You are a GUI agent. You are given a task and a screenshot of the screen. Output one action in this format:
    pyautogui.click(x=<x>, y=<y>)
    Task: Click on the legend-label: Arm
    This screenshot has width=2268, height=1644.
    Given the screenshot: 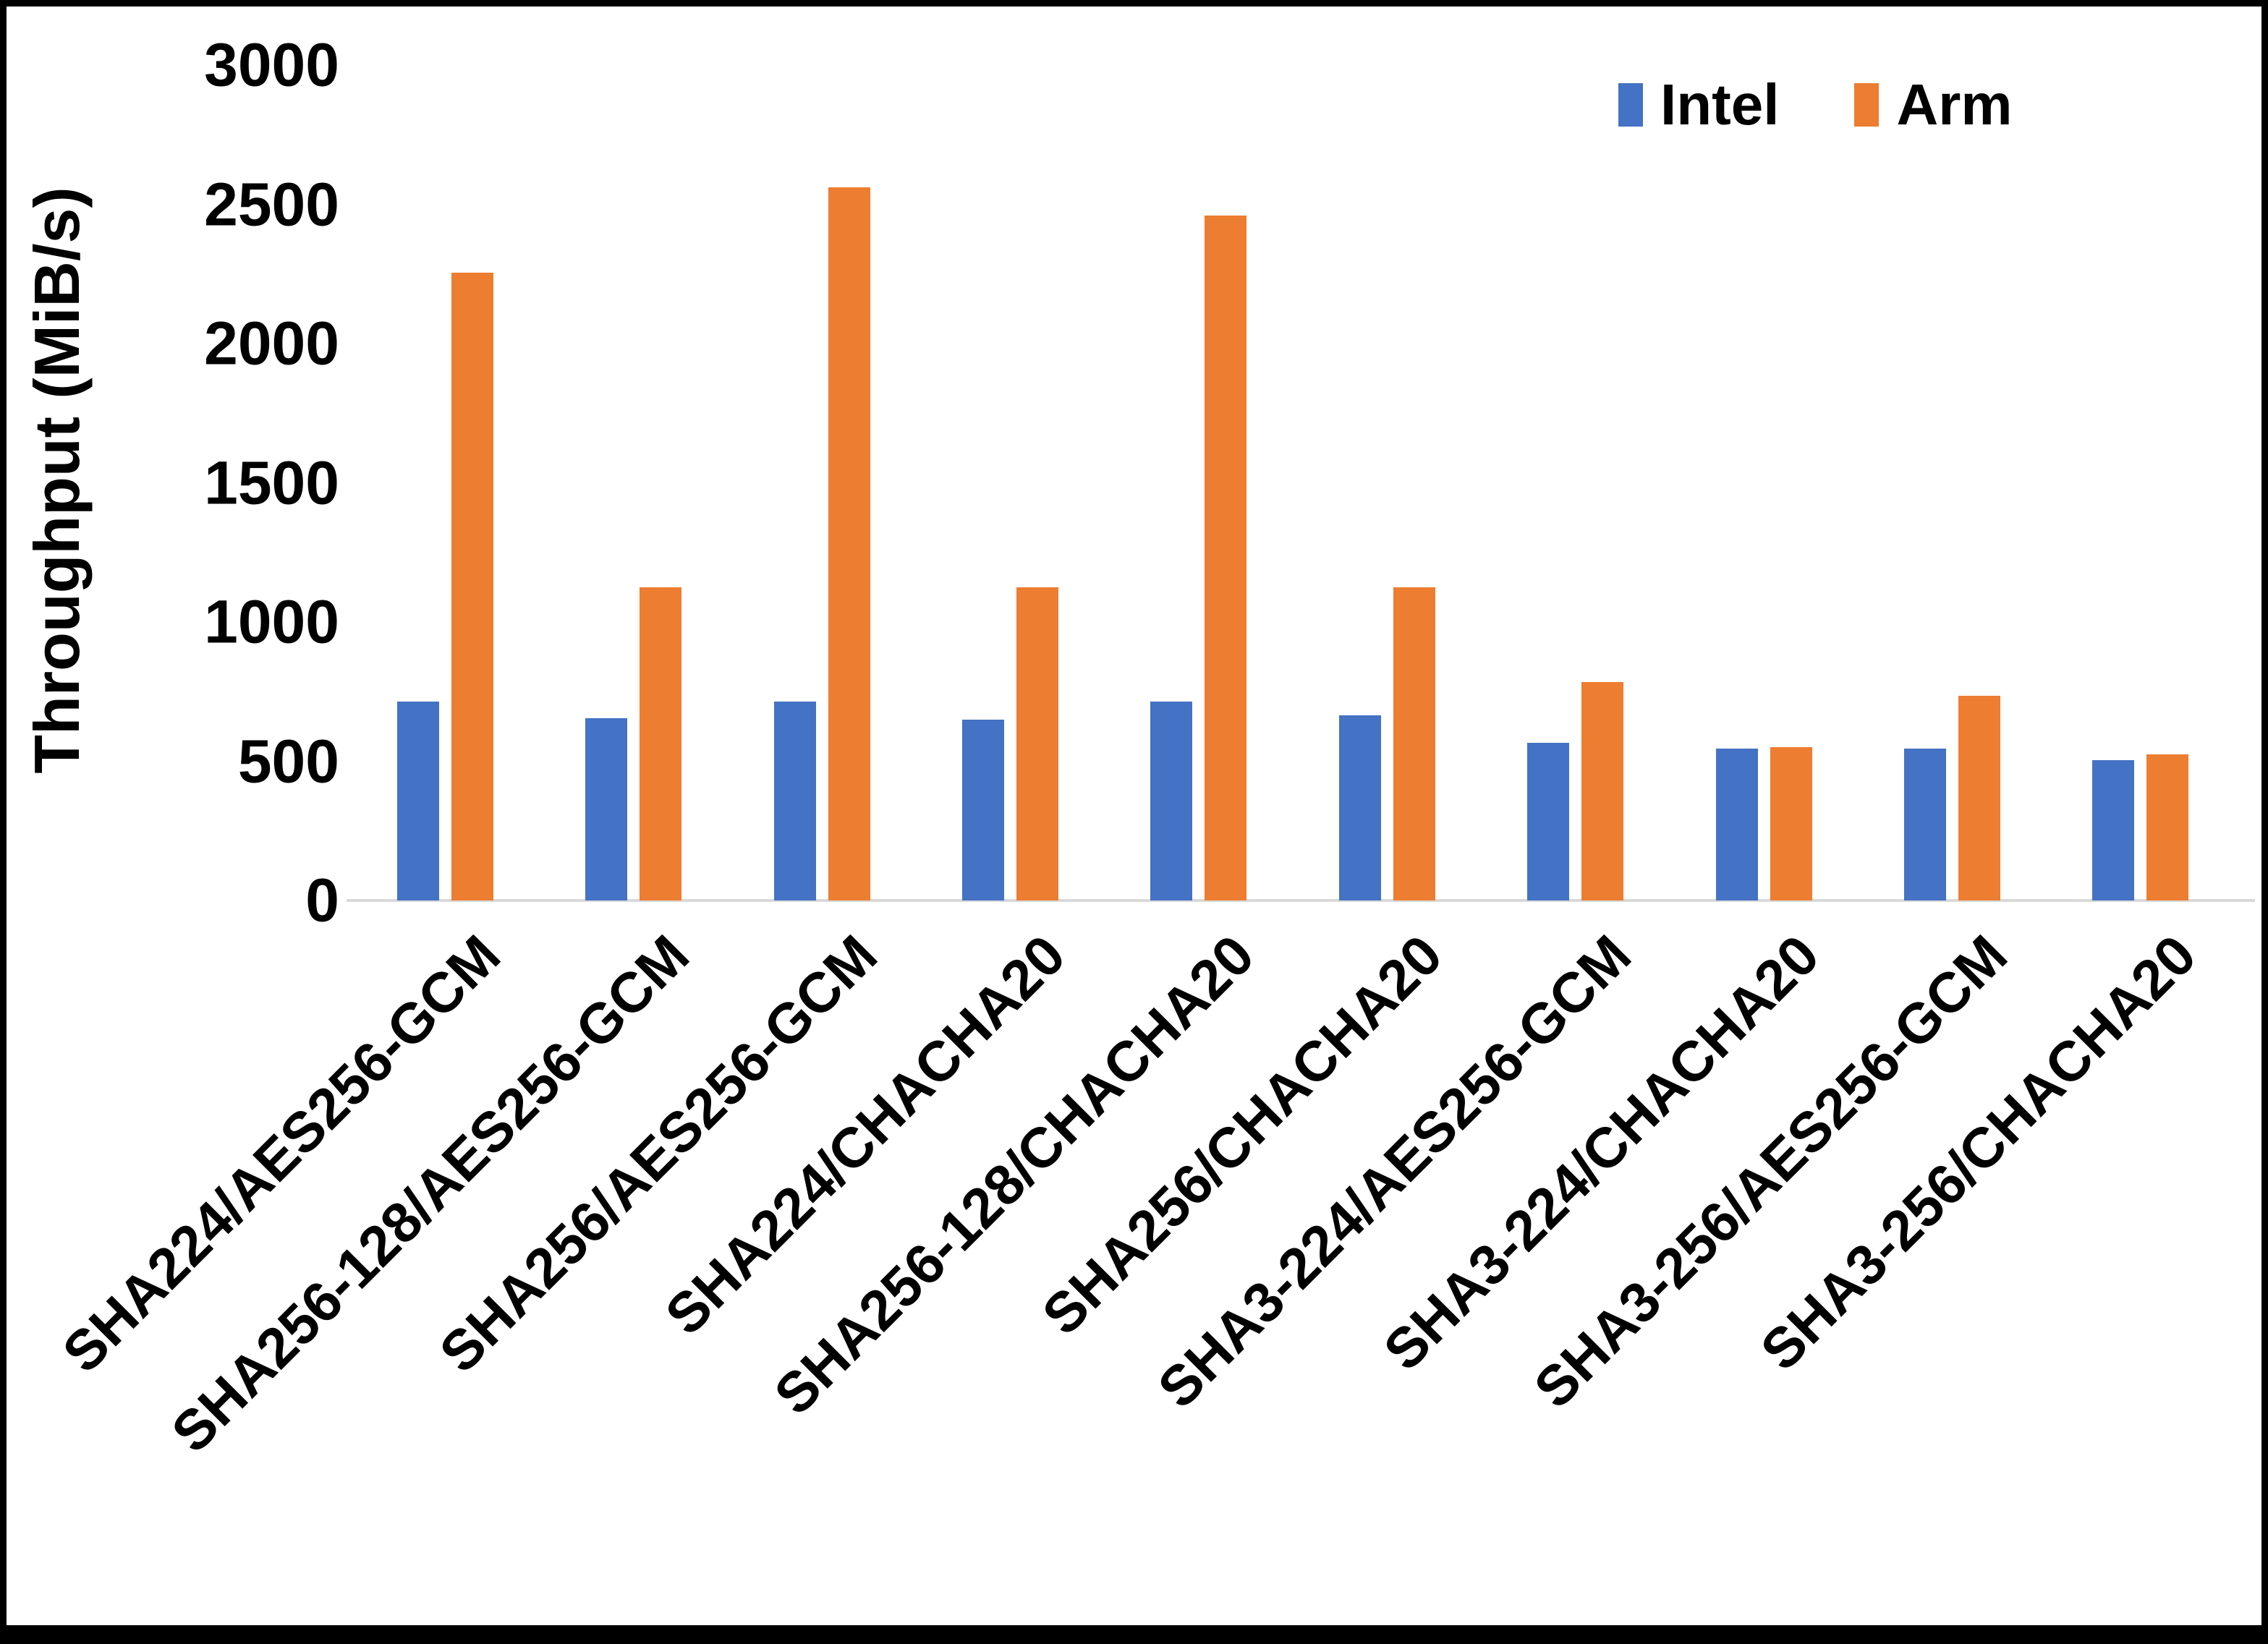 What is the action you would take?
    pyautogui.click(x=1954, y=104)
    